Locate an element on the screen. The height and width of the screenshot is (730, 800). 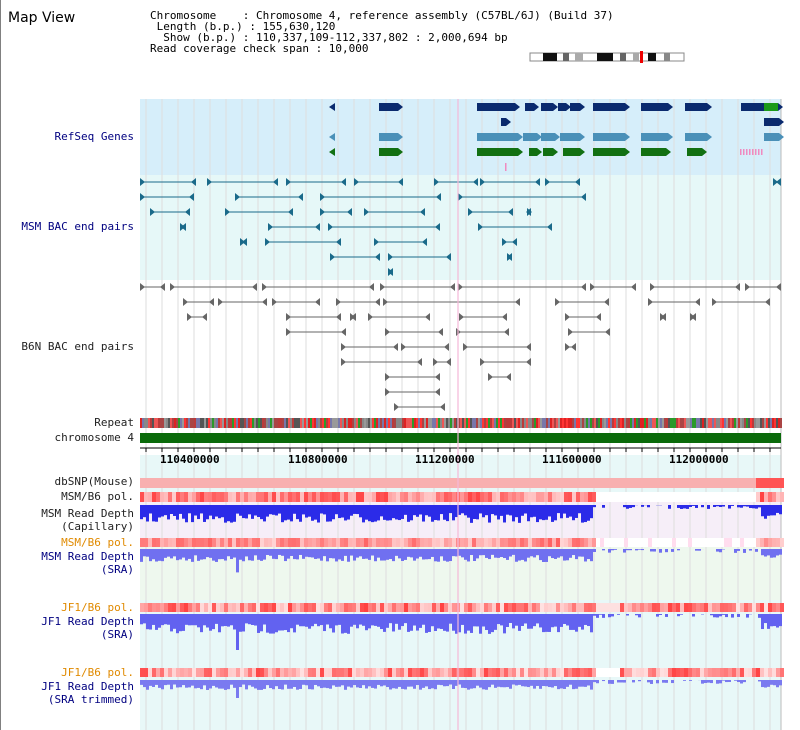
track-label-dbsnp: dbSNP(Mouse) is located at coordinates (94, 481).